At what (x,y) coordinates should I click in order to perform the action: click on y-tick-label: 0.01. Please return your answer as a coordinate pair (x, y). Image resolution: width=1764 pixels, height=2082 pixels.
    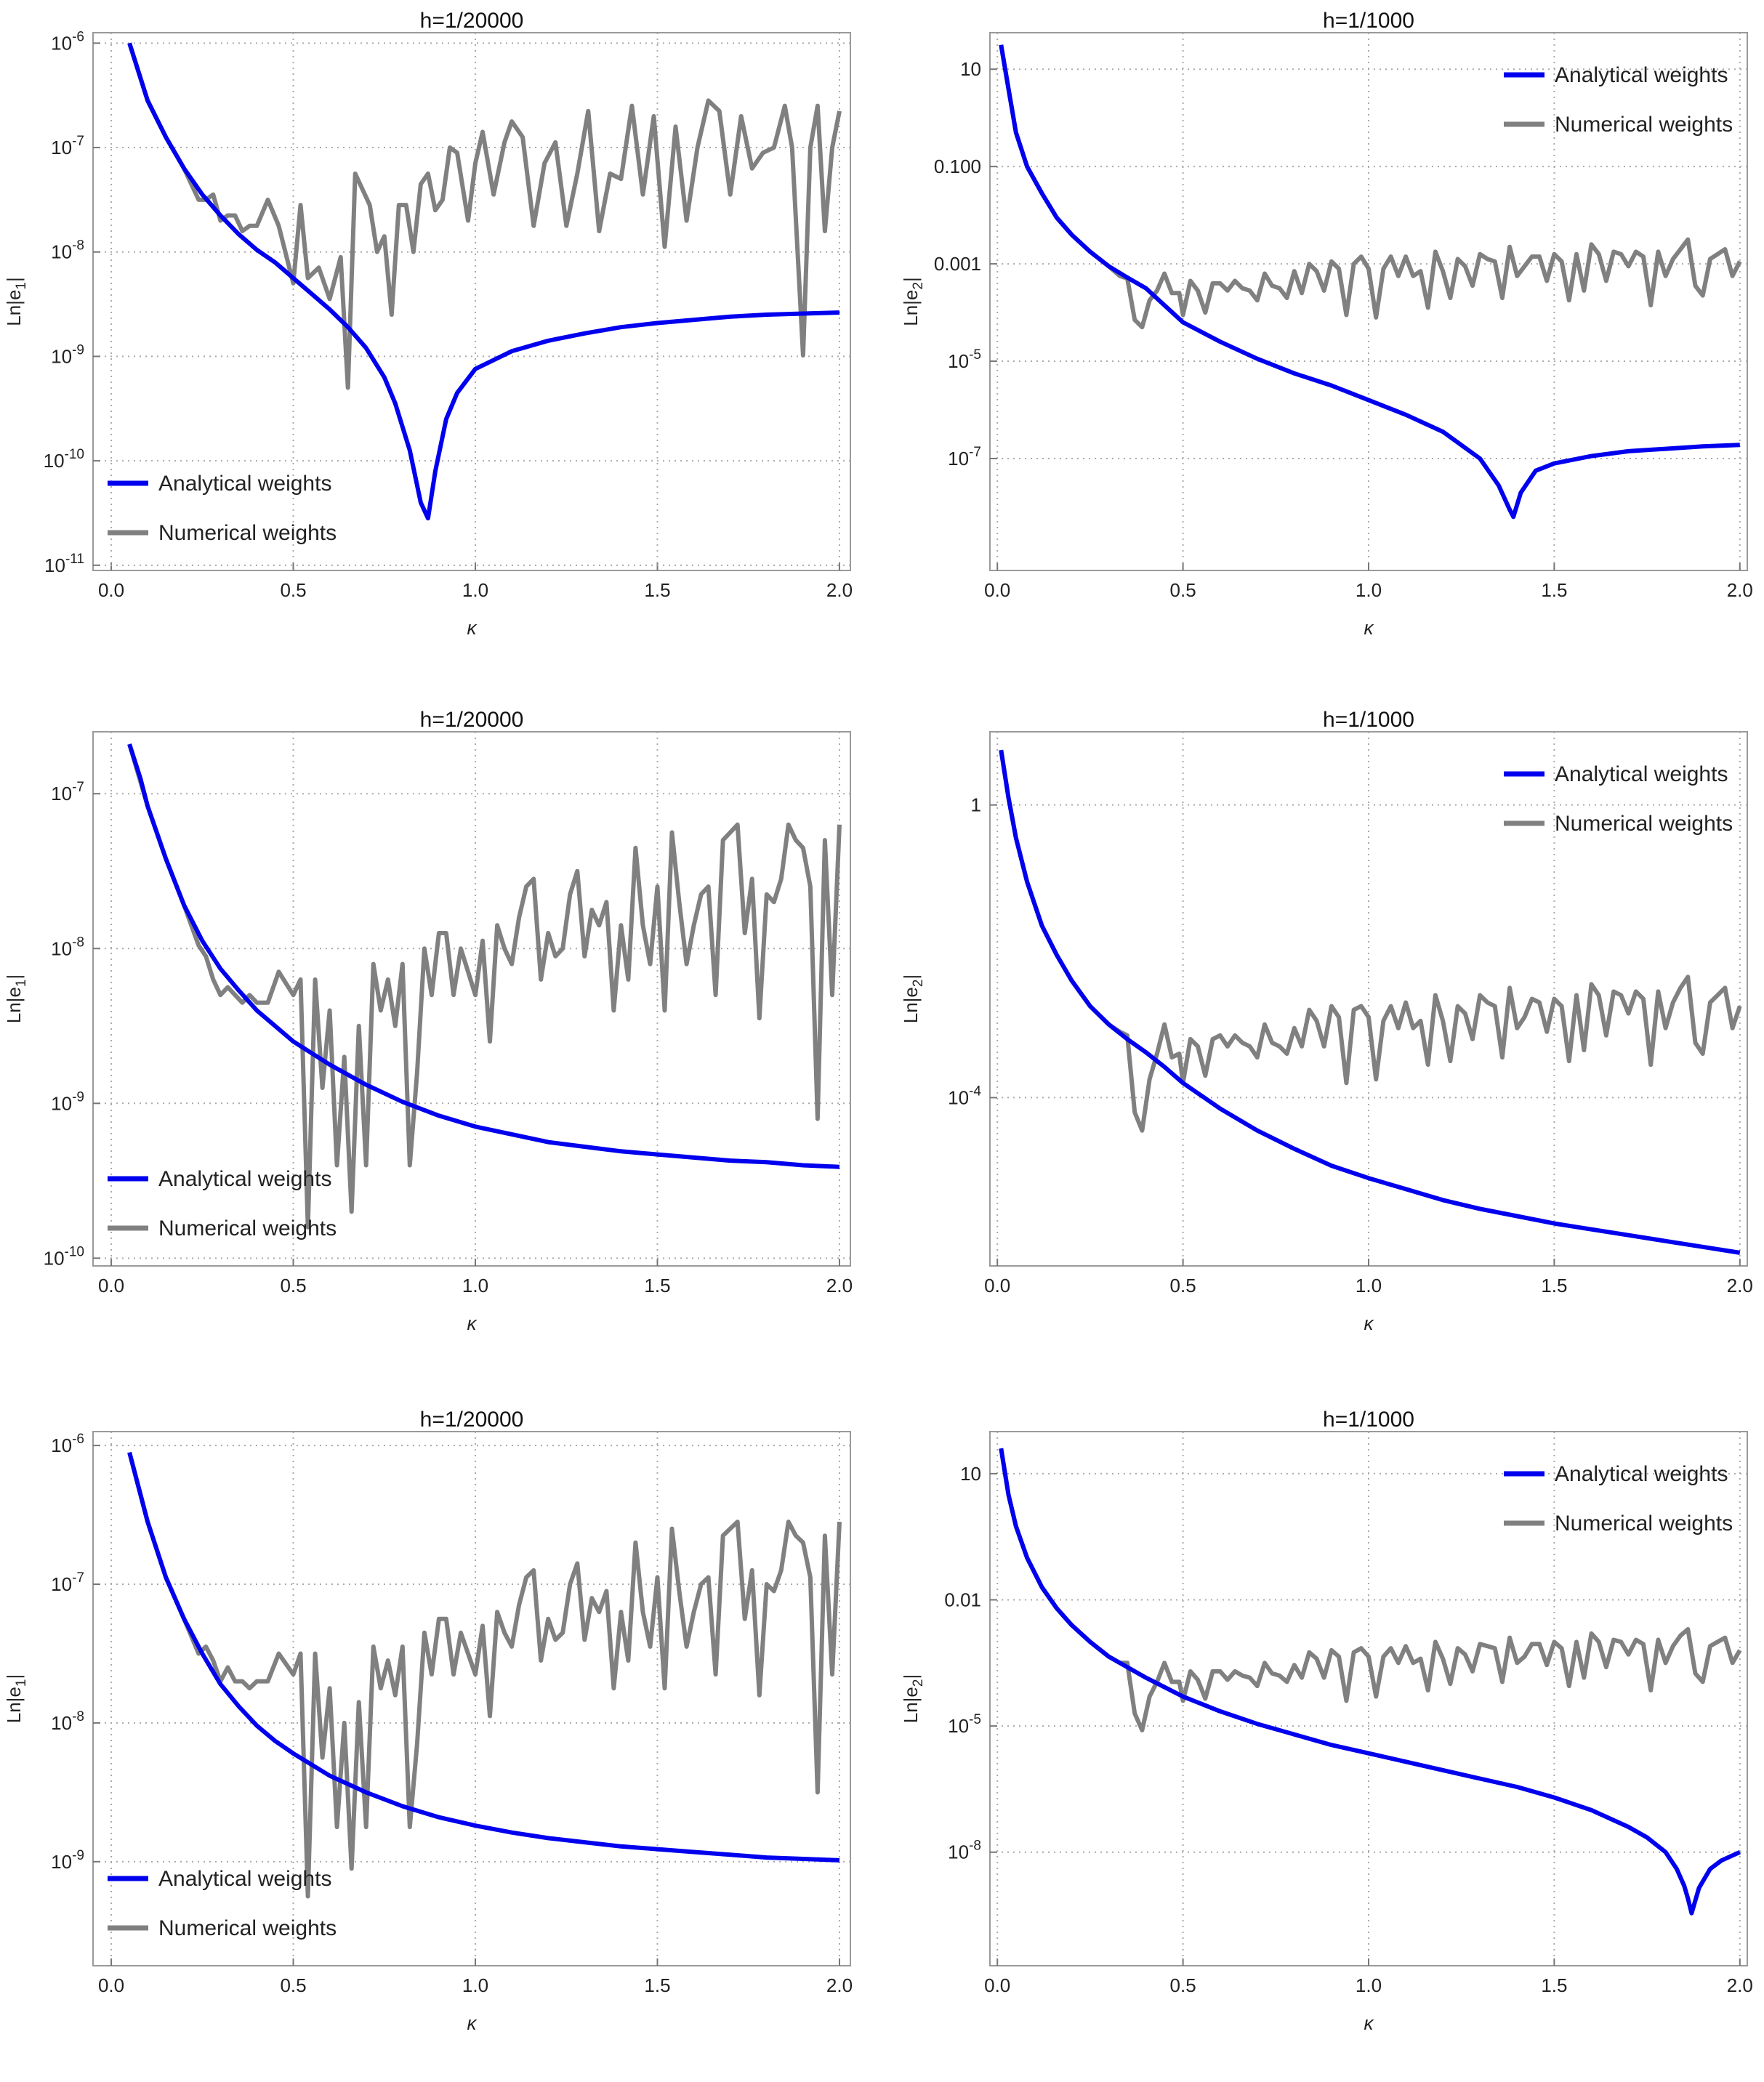
    Looking at the image, I should click on (963, 1599).